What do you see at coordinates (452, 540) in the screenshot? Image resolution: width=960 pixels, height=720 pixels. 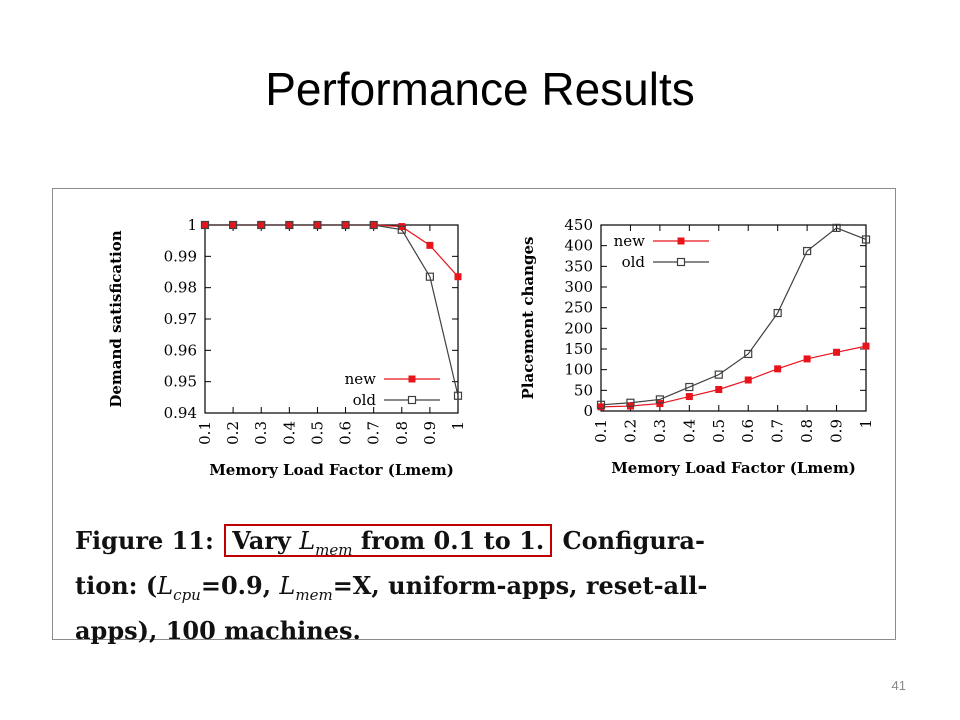 I see `caption-highlight-post: from 0.1 to 1.` at bounding box center [452, 540].